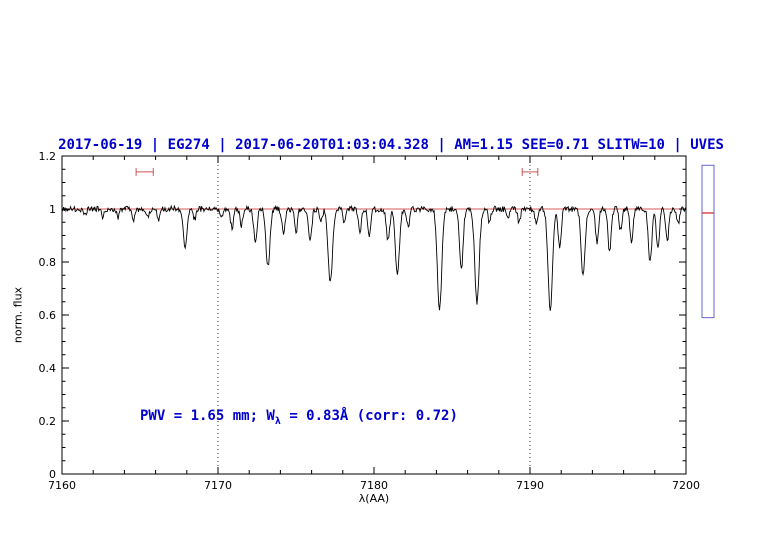 The height and width of the screenshot is (542, 782). I want to click on x-tick-label: 7160, so click(62, 485).